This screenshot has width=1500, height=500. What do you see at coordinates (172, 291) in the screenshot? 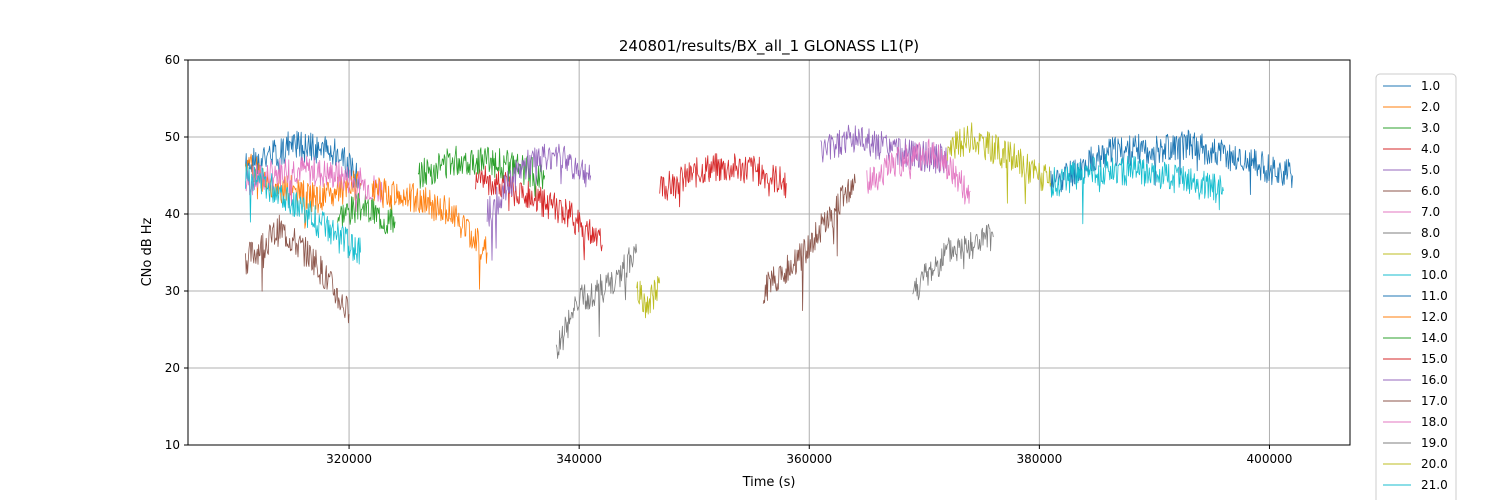
I see `y-tick-label: 30` at bounding box center [172, 291].